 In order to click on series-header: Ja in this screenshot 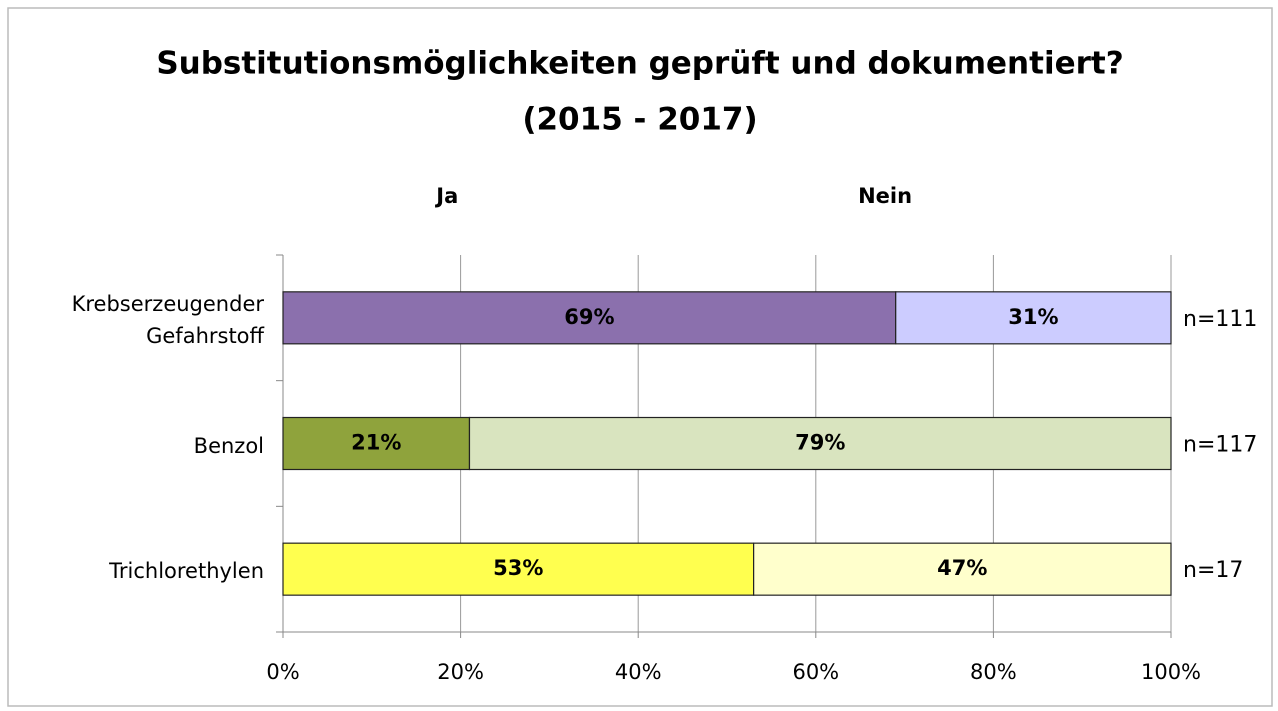, I will do `click(446, 196)`.